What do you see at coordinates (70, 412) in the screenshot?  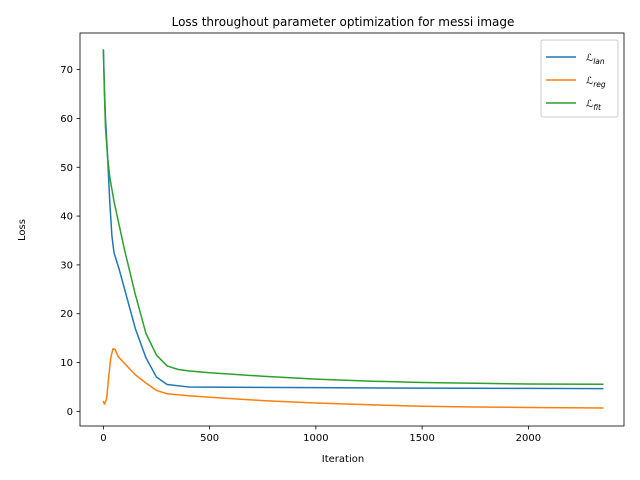 I see `y-tick-label: 0` at bounding box center [70, 412].